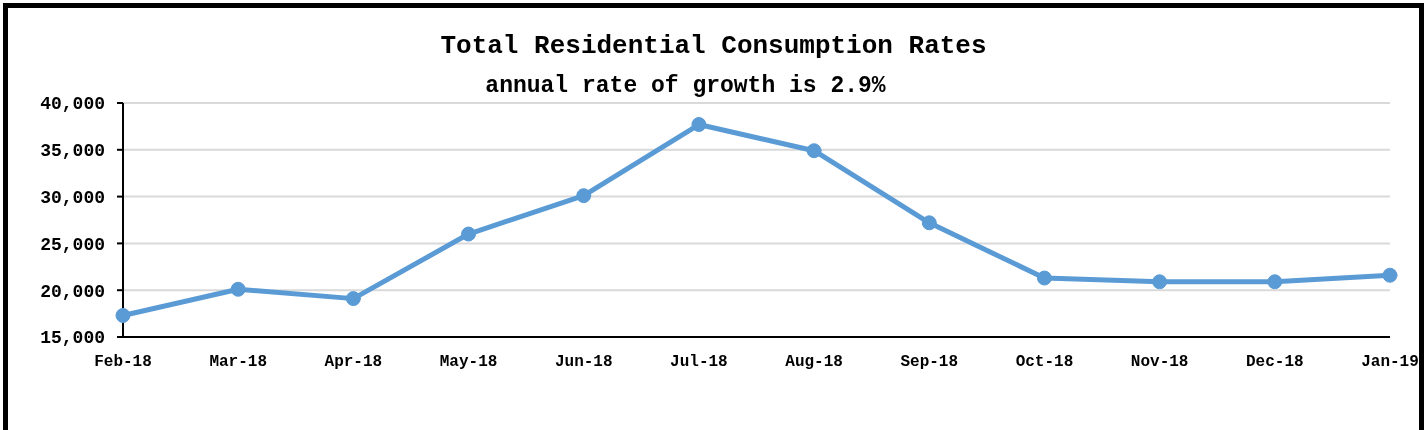  Describe the element at coordinates (468, 362) in the screenshot. I see `x-tick-label: May-18` at that location.